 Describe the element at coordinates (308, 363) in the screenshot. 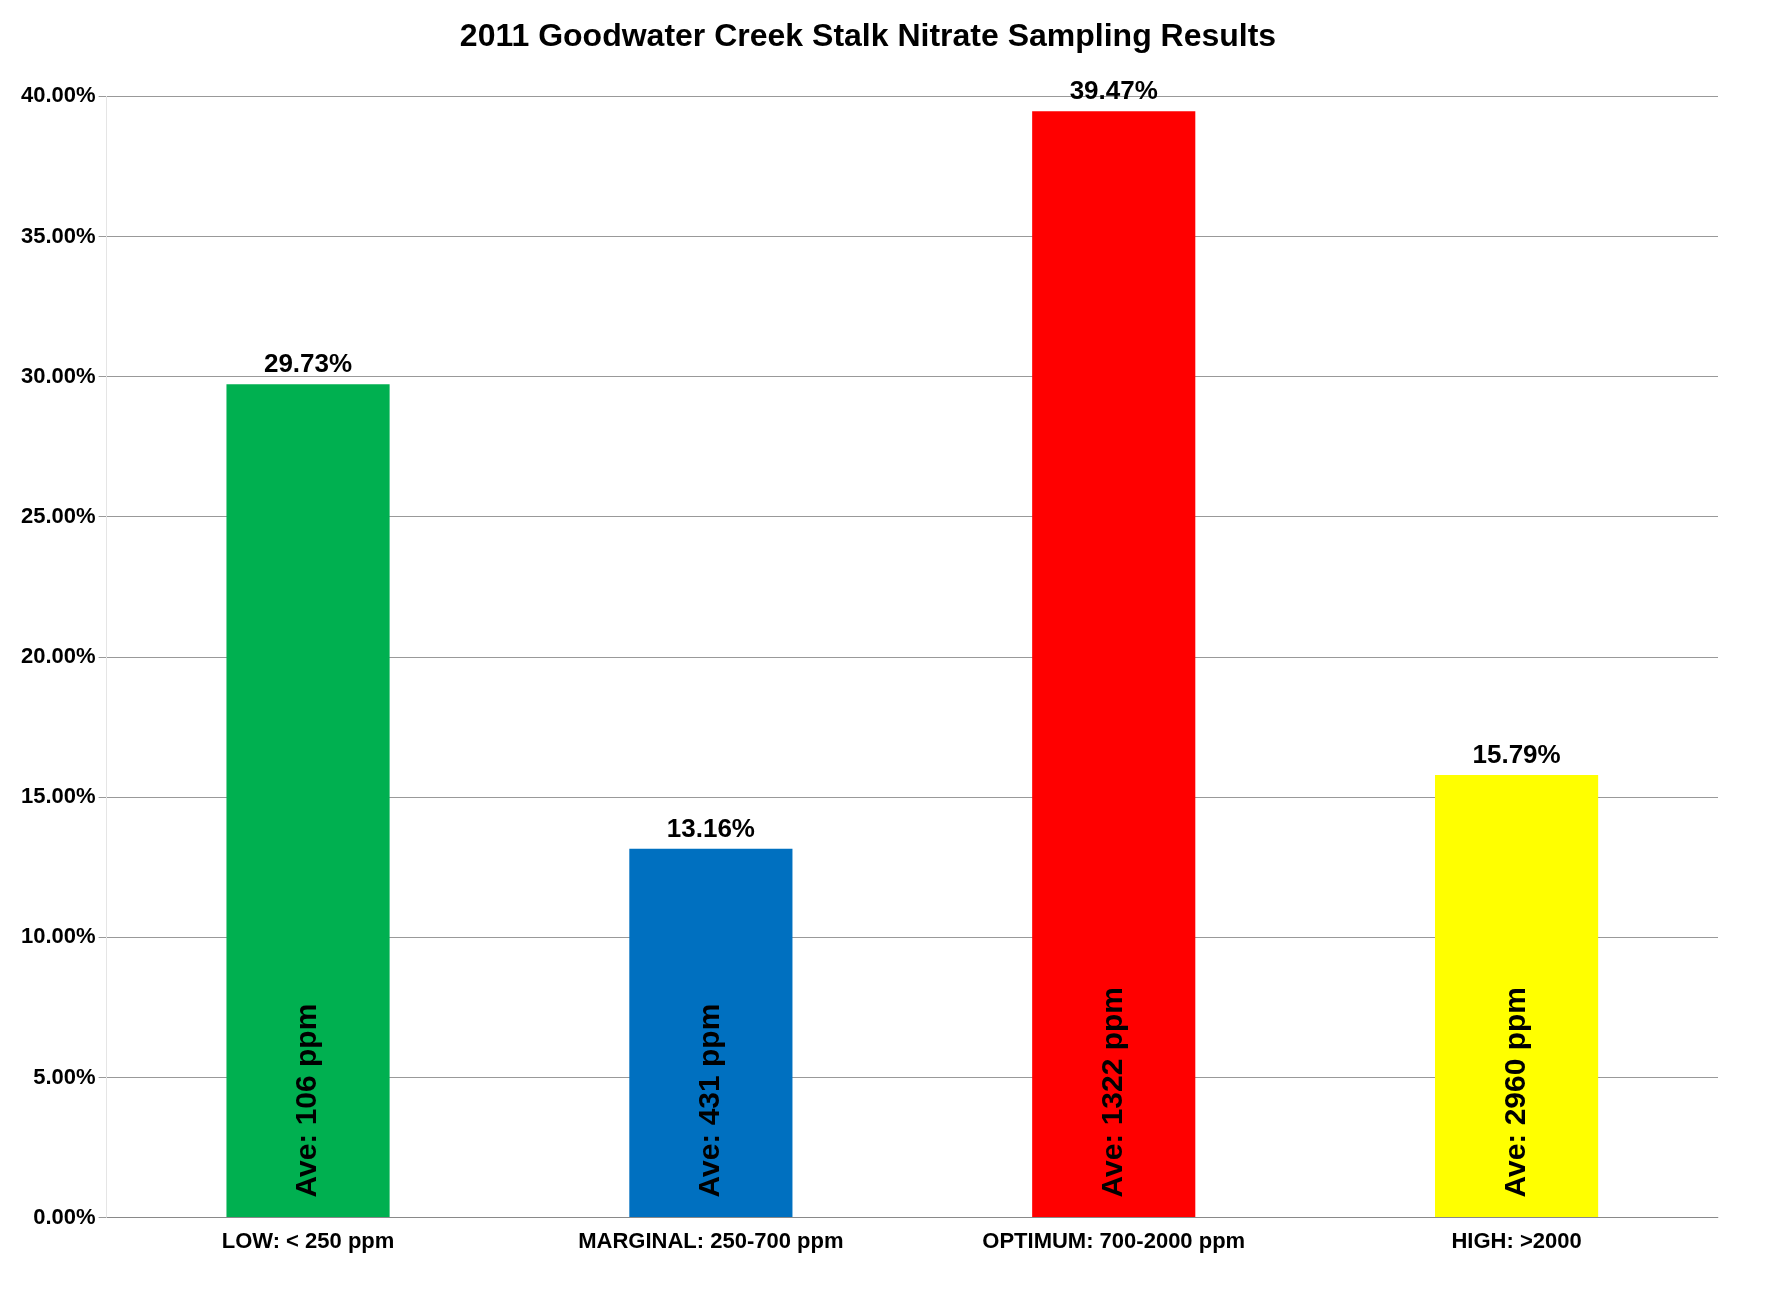

I see `data-label: 29.73%` at that location.